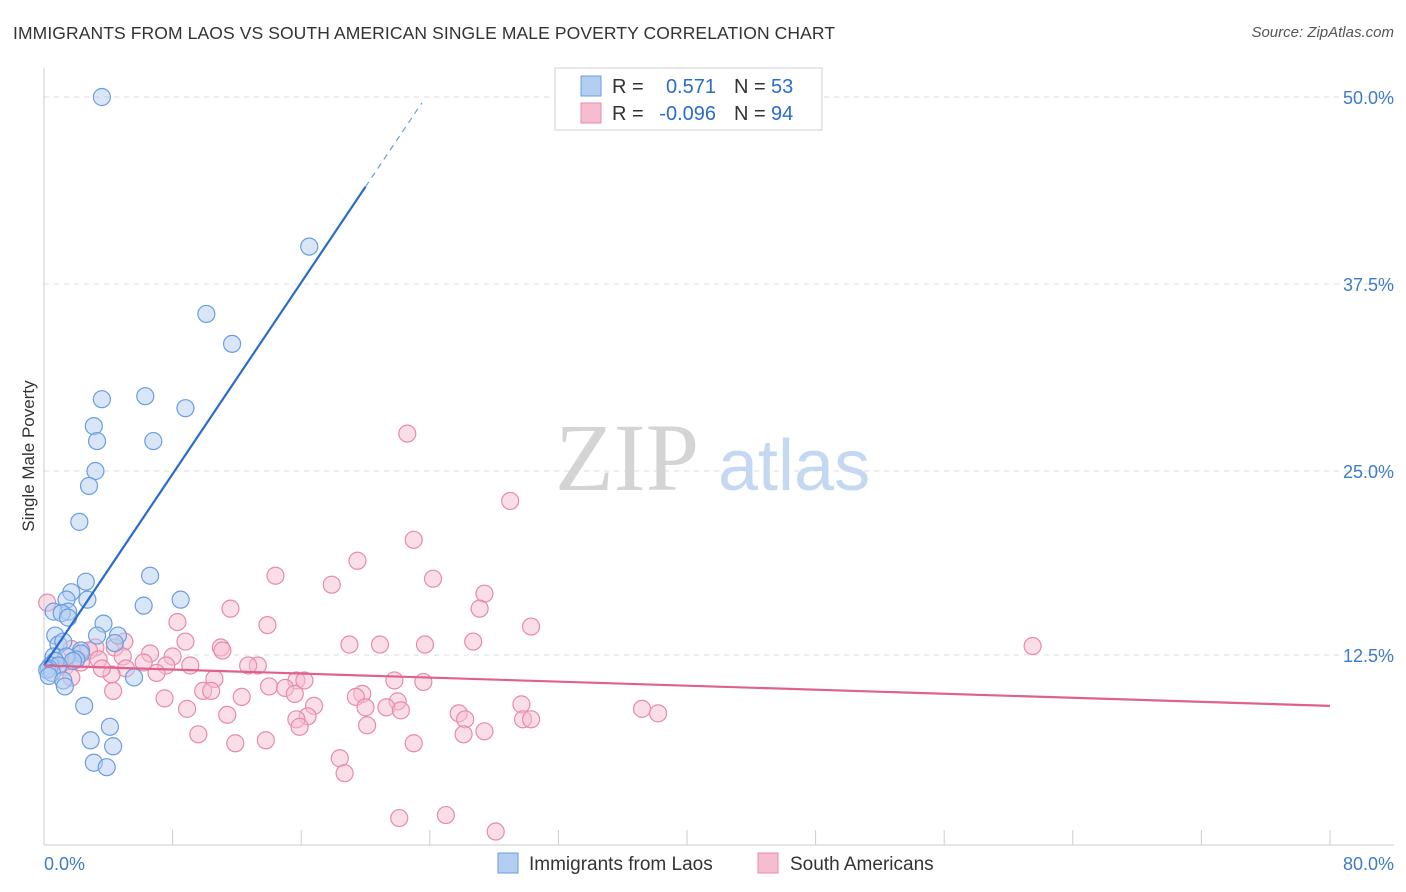 This screenshot has height=892, width=1406. I want to click on legend-n-label-laos: N =, so click(750, 87).